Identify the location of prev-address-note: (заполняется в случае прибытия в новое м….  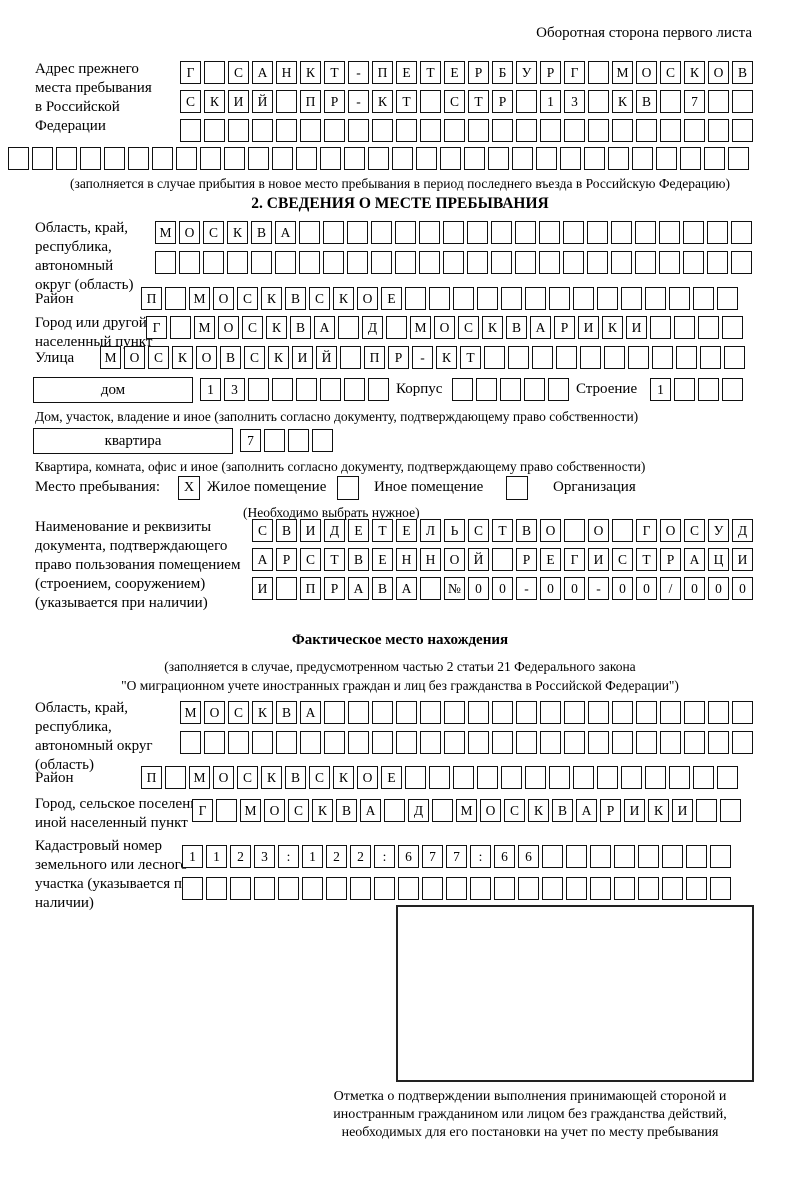
(400, 183).